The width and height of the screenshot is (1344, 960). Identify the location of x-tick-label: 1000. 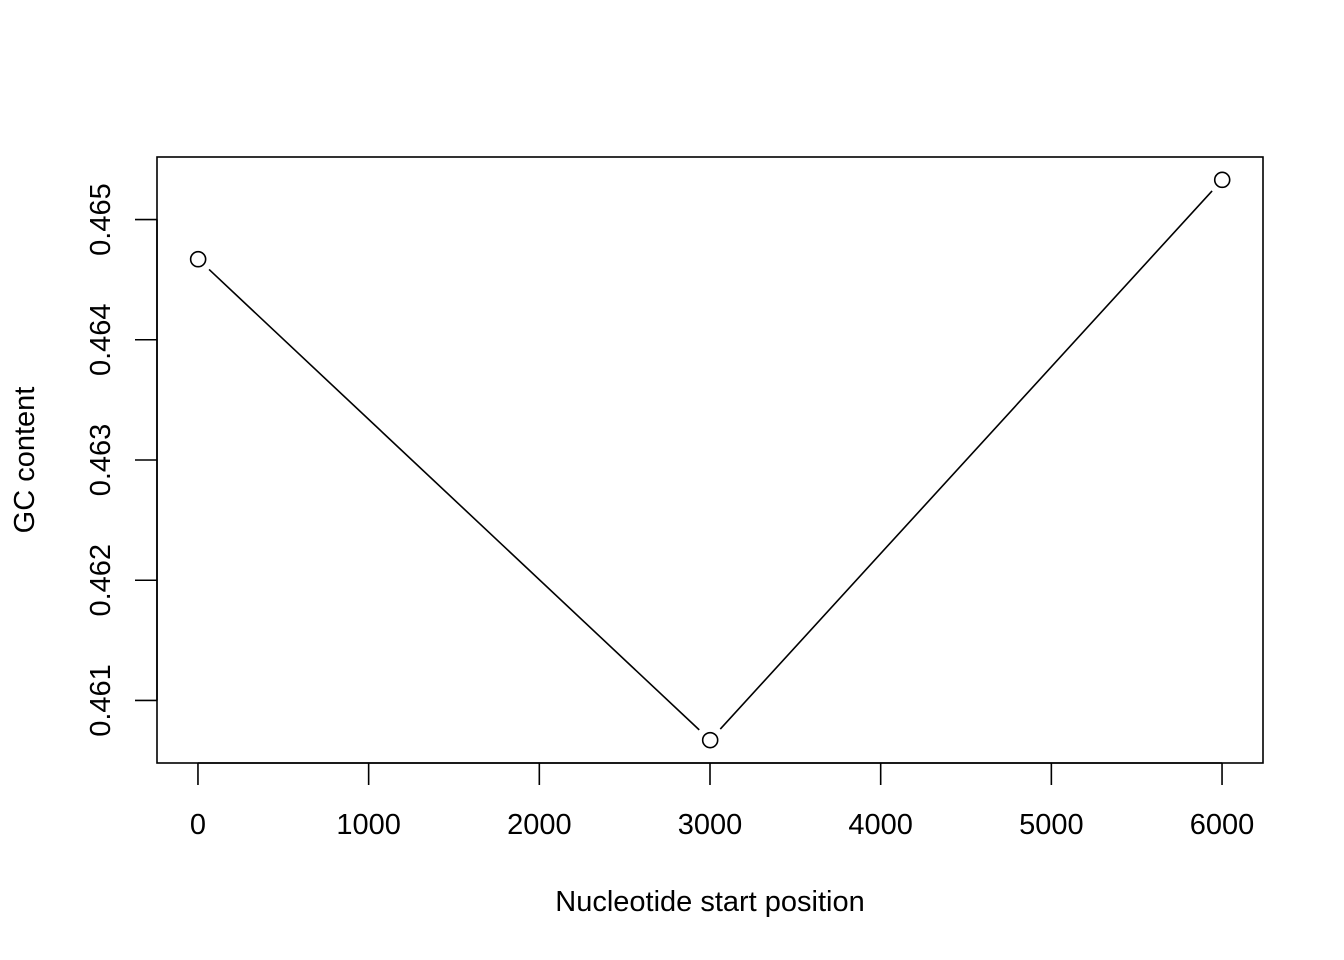
(368, 825).